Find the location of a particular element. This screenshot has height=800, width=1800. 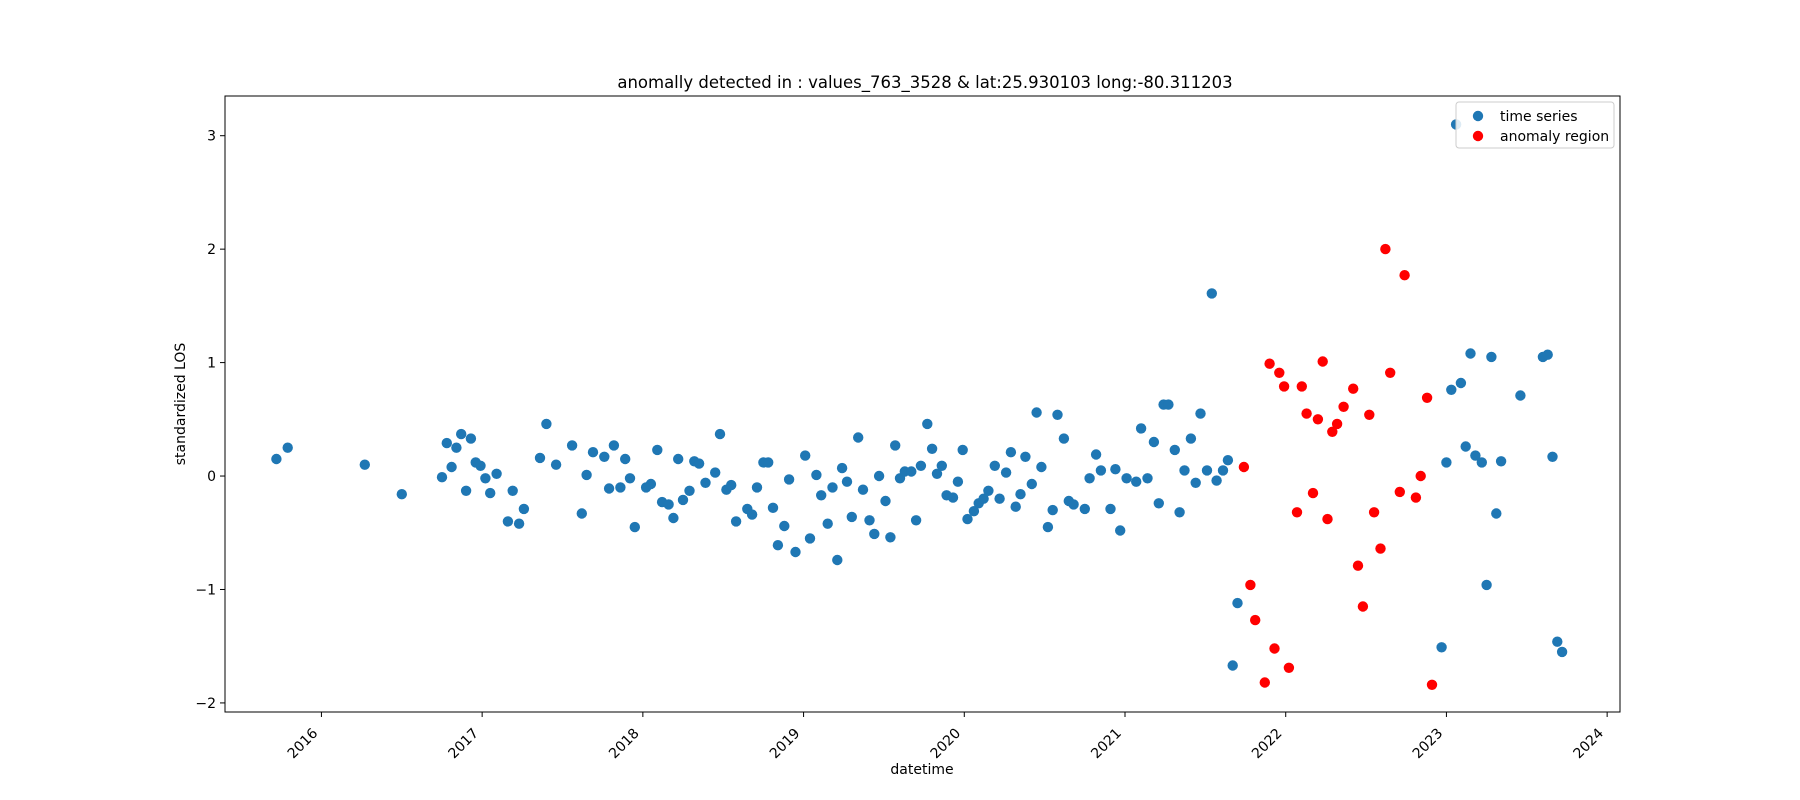

x-axis-label: datetime is located at coordinates (921, 770).